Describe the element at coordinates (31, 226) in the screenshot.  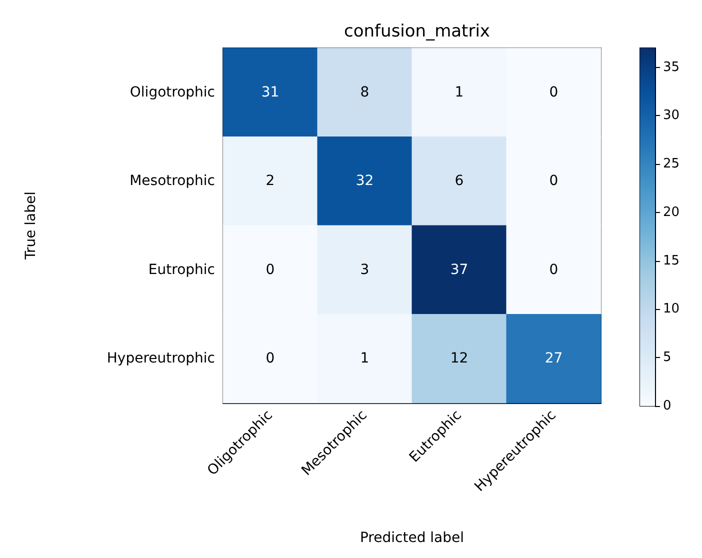
I see `y-axis-title: True label` at that location.